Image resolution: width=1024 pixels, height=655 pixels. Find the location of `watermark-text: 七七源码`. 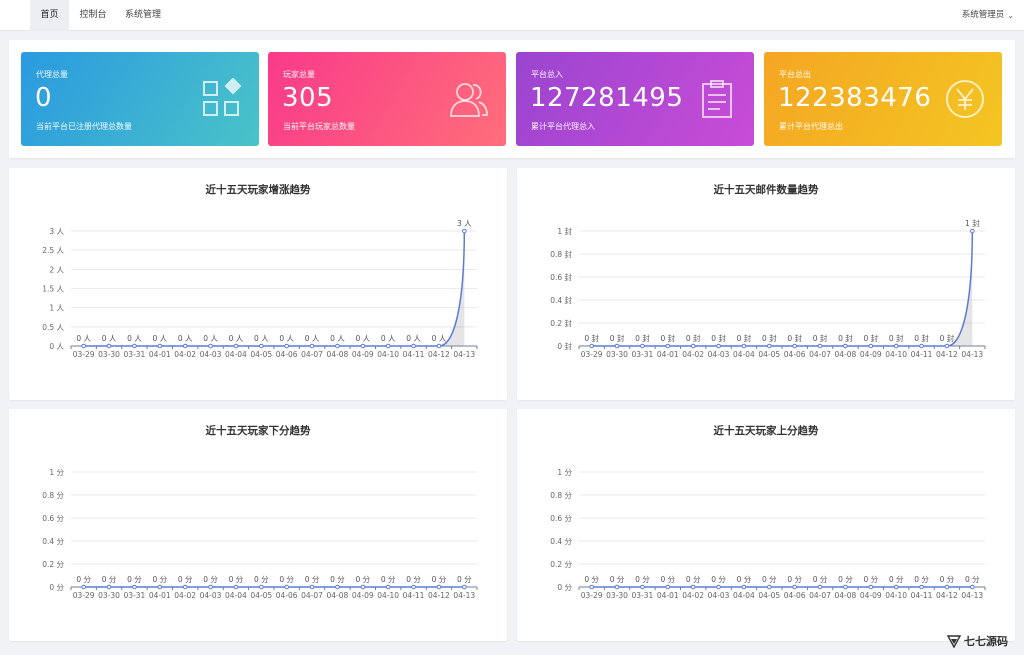

watermark-text: 七七源码 is located at coordinates (986, 641).